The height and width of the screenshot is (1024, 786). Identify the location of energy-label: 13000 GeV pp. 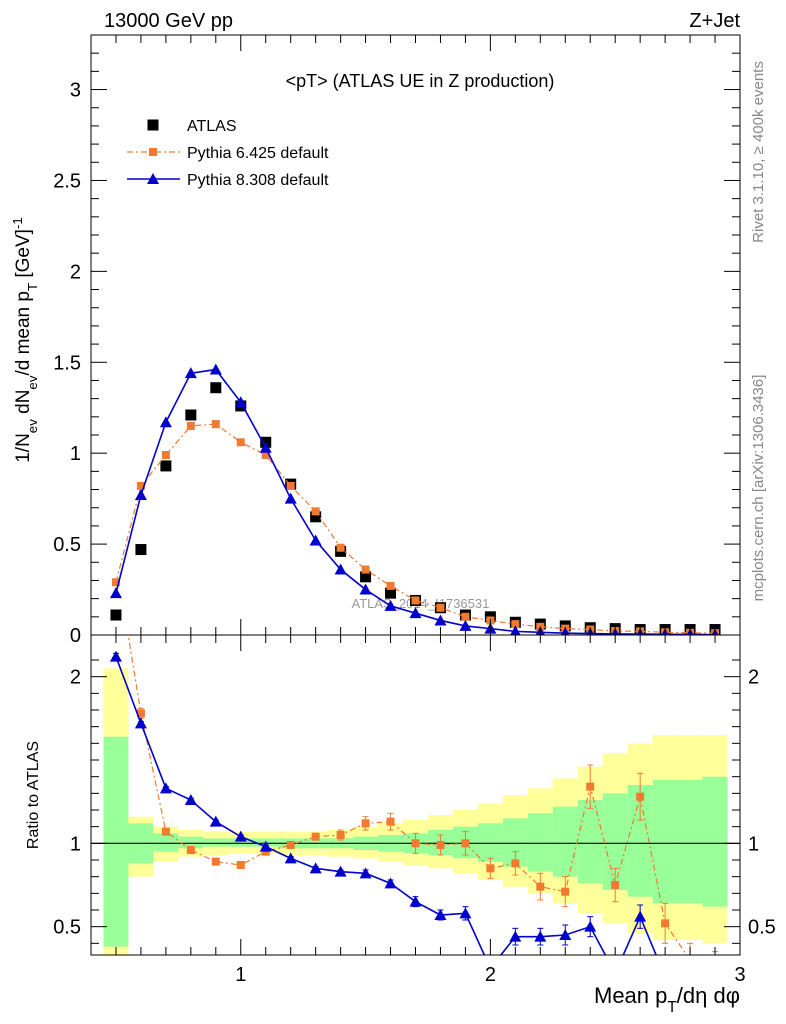
(168, 21).